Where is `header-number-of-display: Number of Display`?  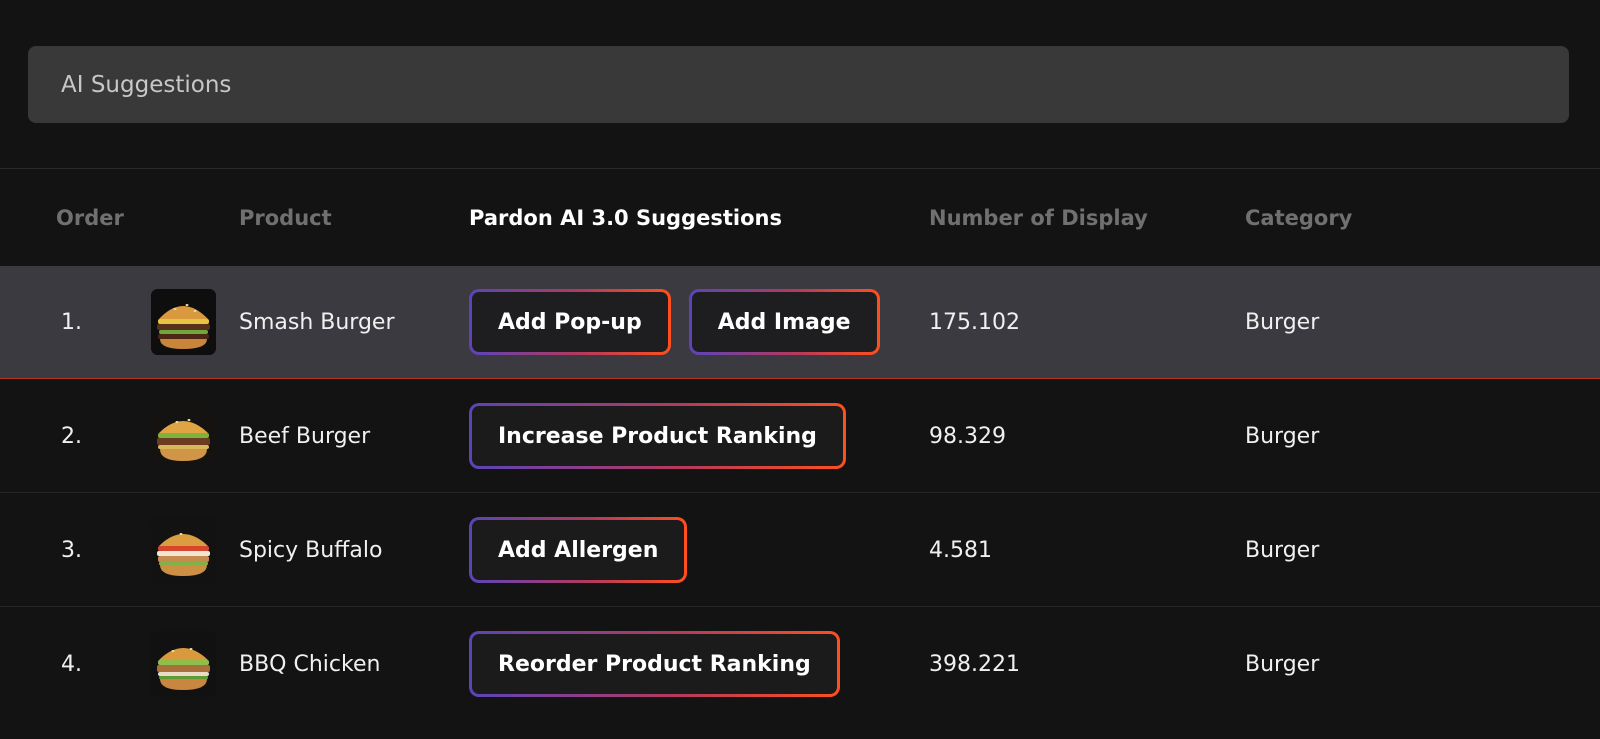 header-number-of-display: Number of Display is located at coordinates (1038, 218).